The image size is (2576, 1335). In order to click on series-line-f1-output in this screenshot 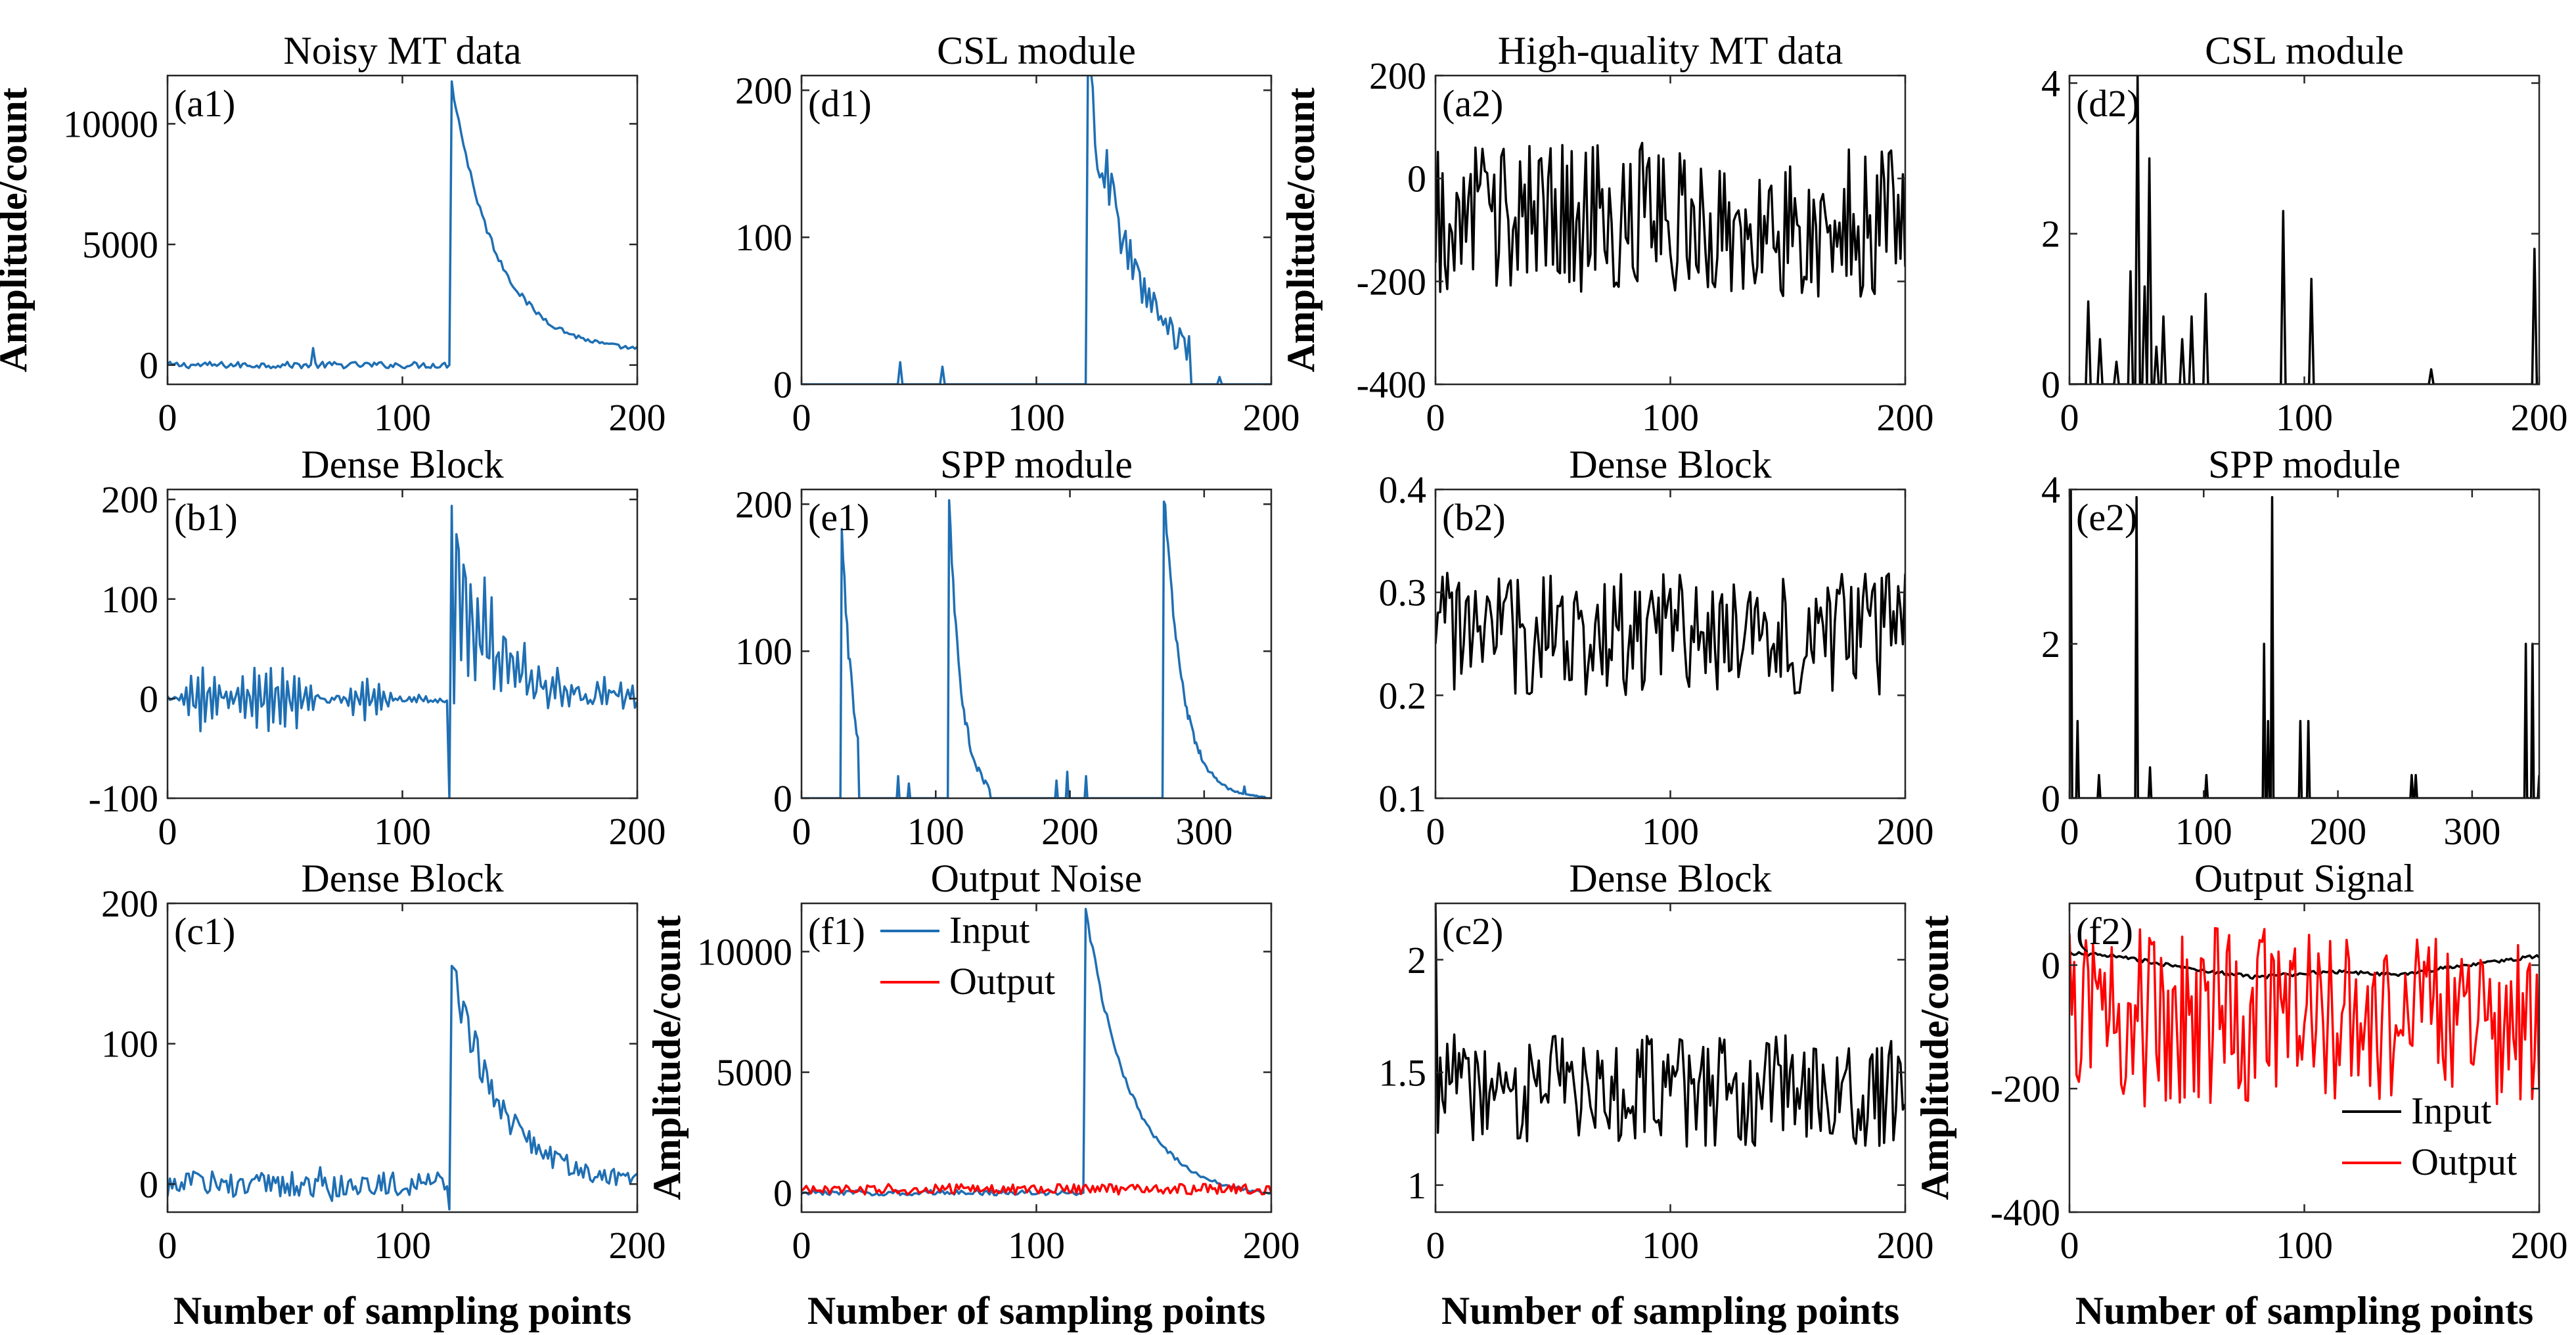, I will do `click(1036, 1190)`.